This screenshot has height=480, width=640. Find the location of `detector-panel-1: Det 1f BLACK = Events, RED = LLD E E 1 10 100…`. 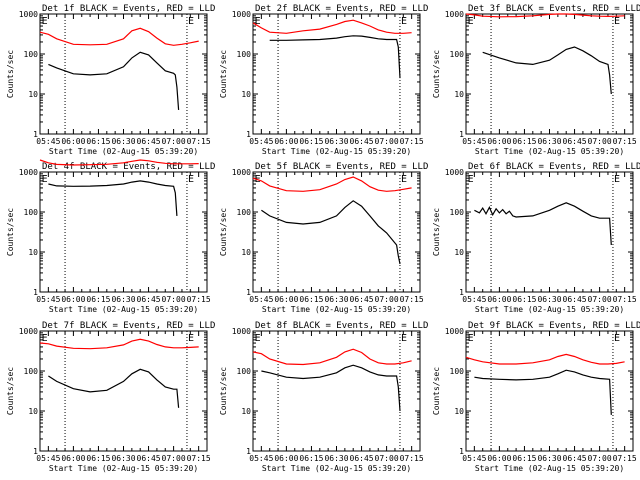

detector-panel-1: Det 1f BLACK = Events, RED = LLD E E 1 10 100… is located at coordinates (110, 80).